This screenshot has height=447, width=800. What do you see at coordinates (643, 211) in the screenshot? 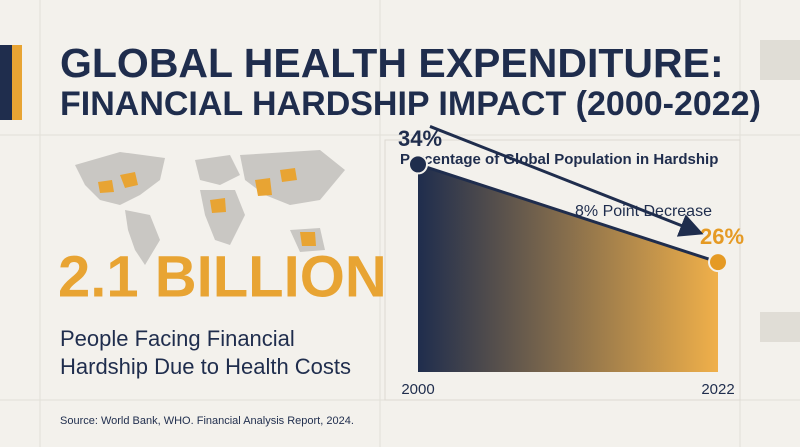
I see `annotation: 8% Point Decrease` at bounding box center [643, 211].